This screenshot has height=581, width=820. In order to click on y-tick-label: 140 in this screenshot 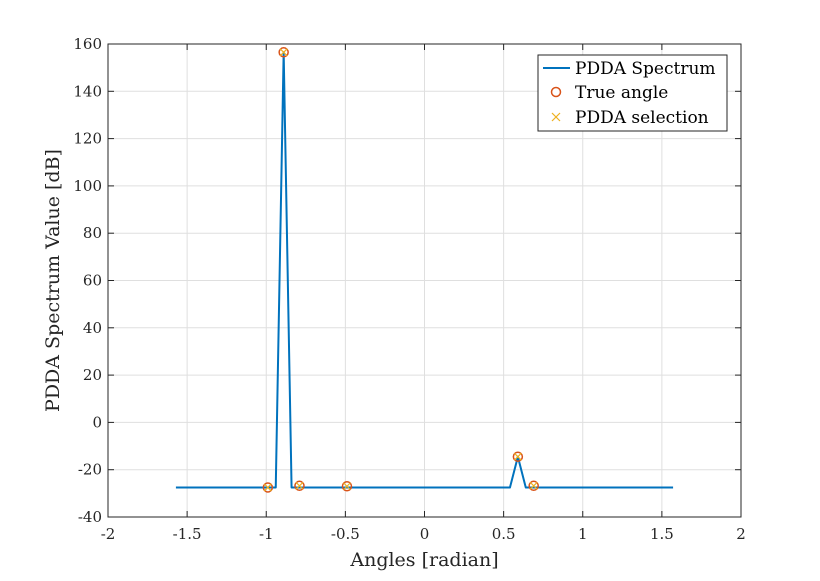, I will do `click(87, 91)`.